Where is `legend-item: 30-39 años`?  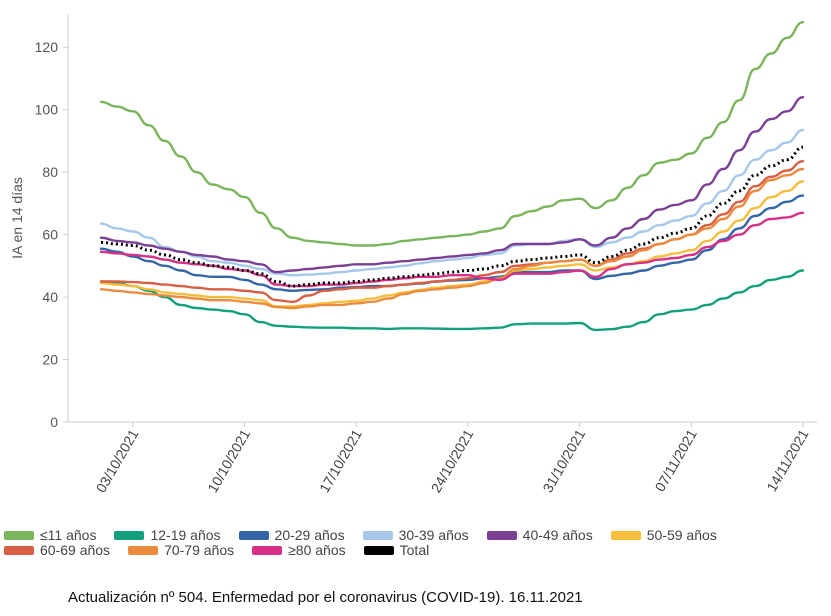 legend-item: 30-39 años is located at coordinates (415, 535).